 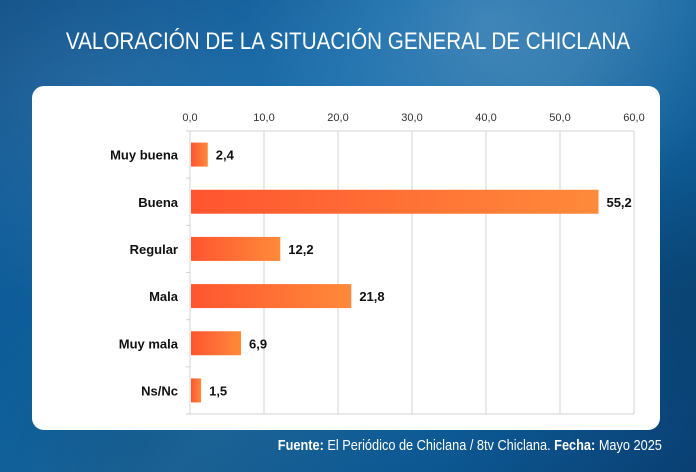 I want to click on category-label: Buena, so click(x=158, y=202).